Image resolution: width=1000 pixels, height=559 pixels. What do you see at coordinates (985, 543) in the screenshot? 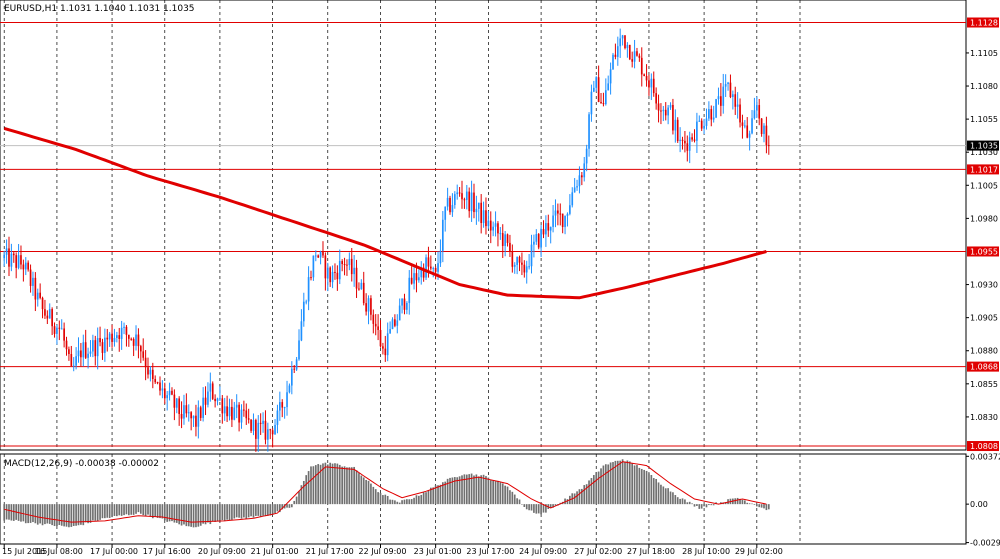
I see `macd-tick-label: -0.00299` at bounding box center [985, 543].